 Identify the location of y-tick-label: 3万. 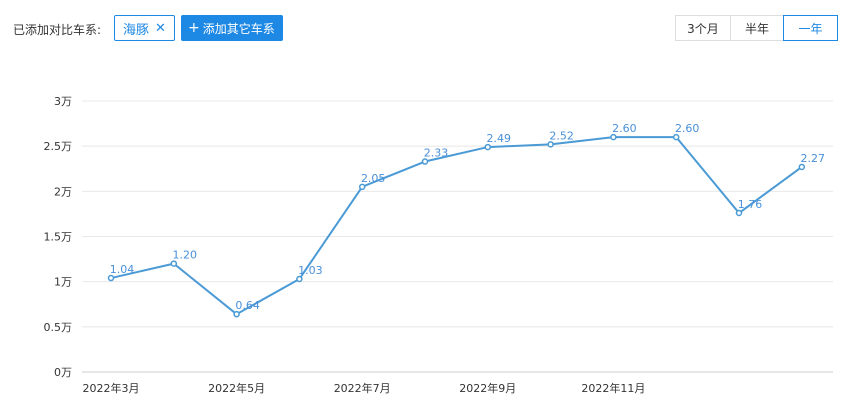
(63, 101).